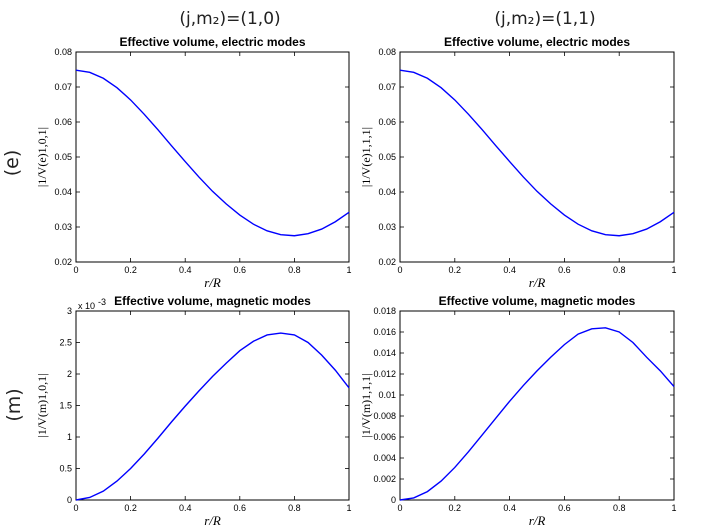  Describe the element at coordinates (65, 343) in the screenshot. I see `y-tick-label: 2.5` at that location.